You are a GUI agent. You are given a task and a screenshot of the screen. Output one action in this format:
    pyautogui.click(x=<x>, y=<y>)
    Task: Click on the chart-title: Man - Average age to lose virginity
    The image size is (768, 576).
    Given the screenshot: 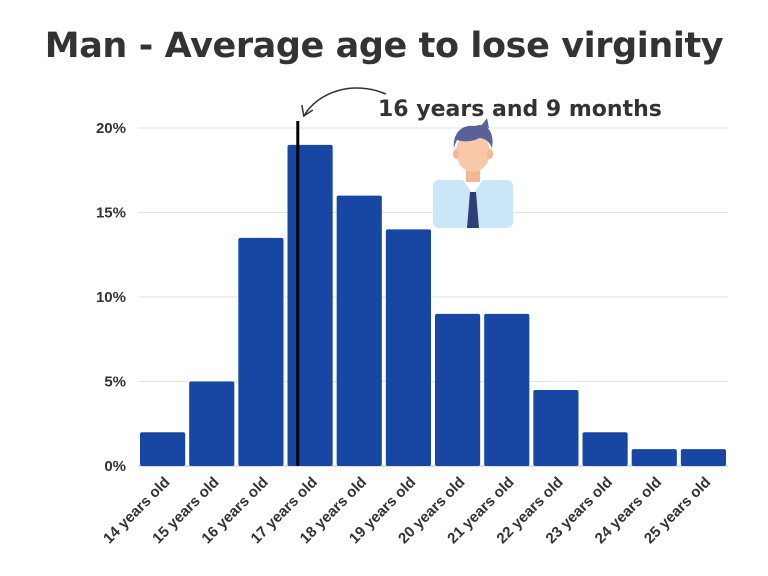 What is the action you would take?
    pyautogui.click(x=384, y=46)
    